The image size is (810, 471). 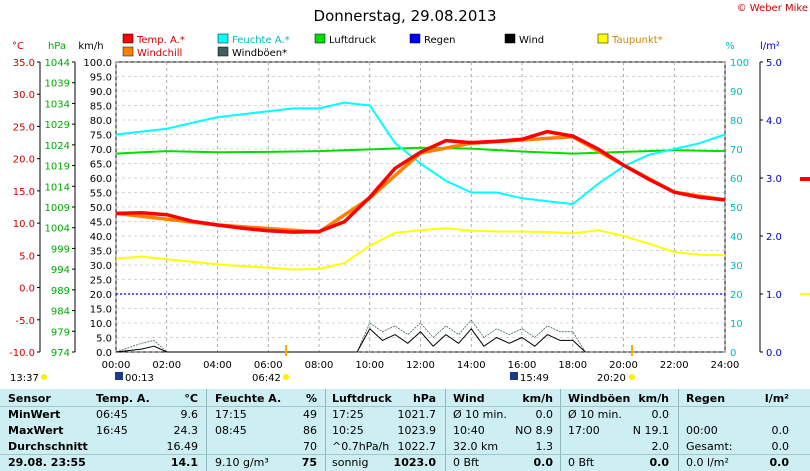 I want to click on sun-events: 13:37 00:13 06:42 15:49 20:20, so click(x=322, y=364).